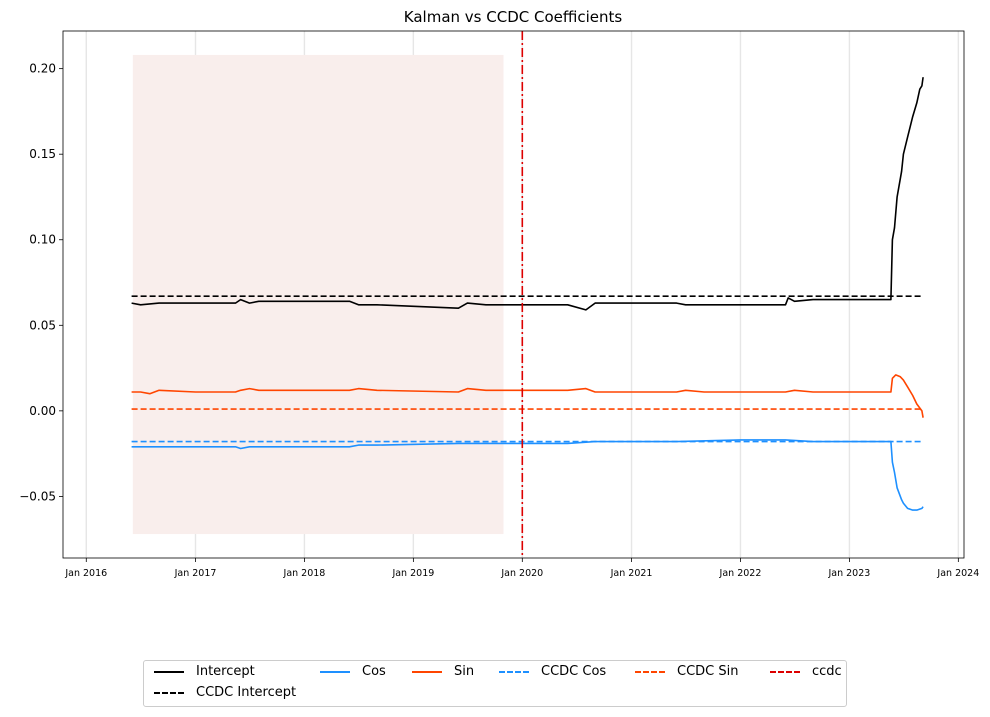 The image size is (990, 717). What do you see at coordinates (42, 411) in the screenshot?
I see `y-tick-label: 0.00` at bounding box center [42, 411].